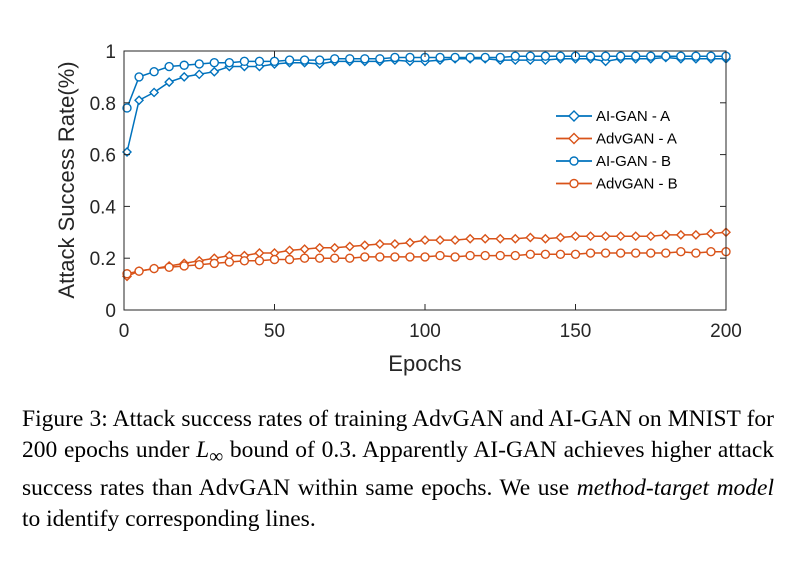 The height and width of the screenshot is (571, 796). I want to click on caption-text-3: to identify corresponding lines., so click(169, 518).